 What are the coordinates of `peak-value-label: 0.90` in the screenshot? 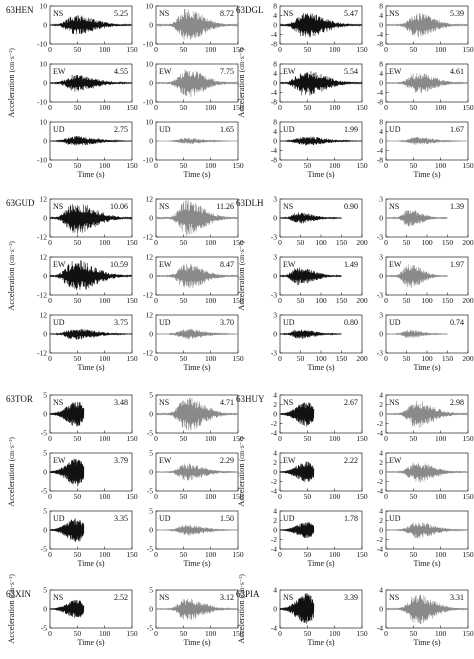 It's located at (351, 206).